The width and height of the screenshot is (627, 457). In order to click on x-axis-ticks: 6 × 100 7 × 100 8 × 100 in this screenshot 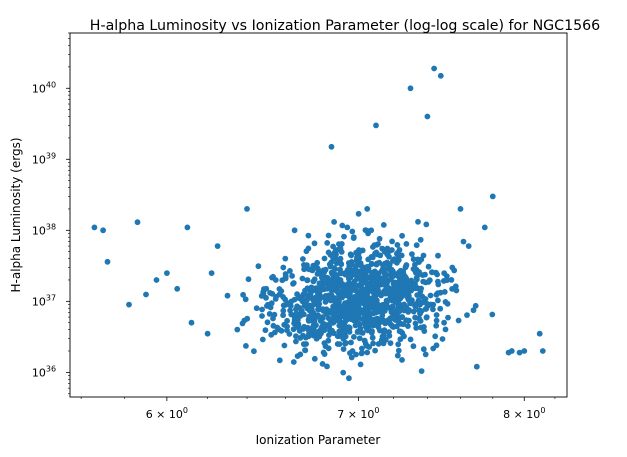, I will do `click(318, 409)`.